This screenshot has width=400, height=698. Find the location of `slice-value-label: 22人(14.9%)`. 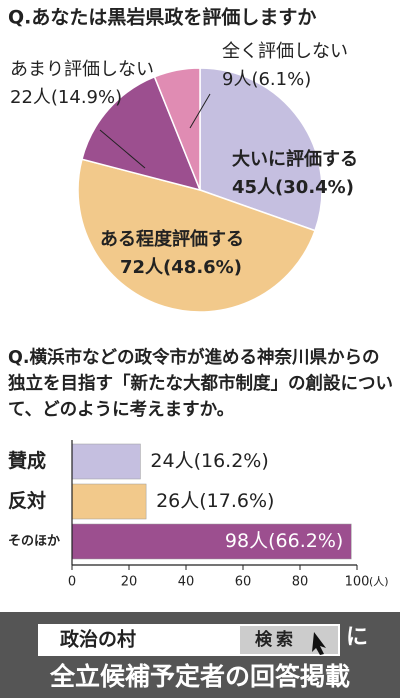

slice-value-label: 22人(14.9%) is located at coordinates (66, 97).